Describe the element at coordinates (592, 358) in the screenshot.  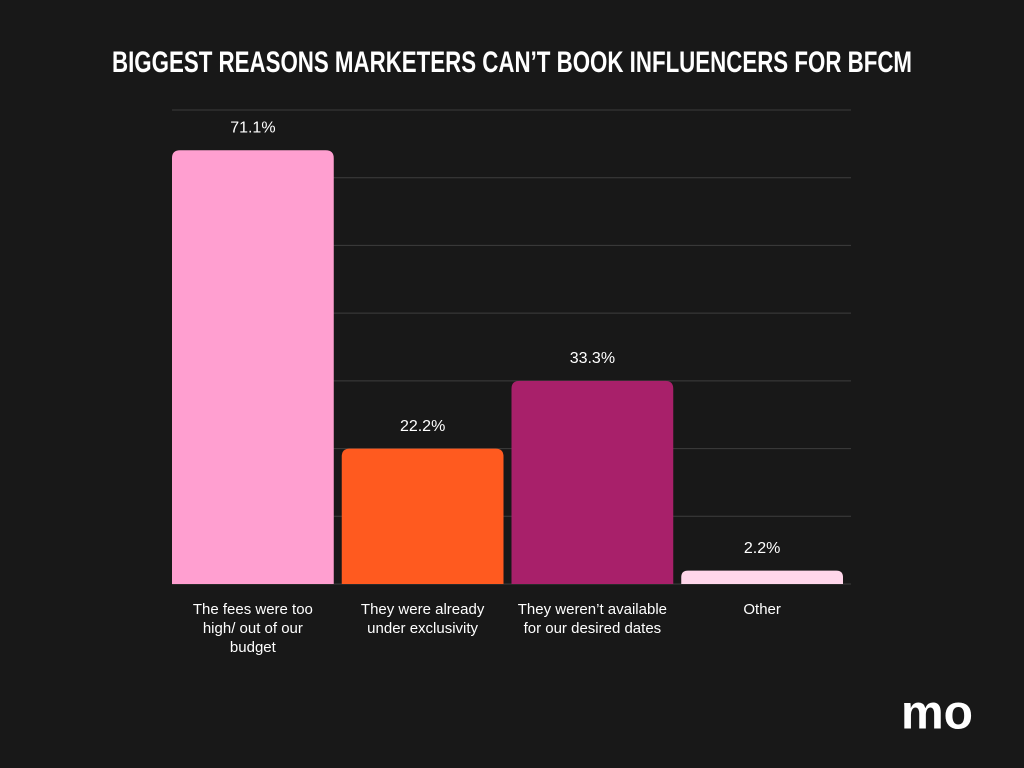
I see `value-label: 33.3%` at that location.